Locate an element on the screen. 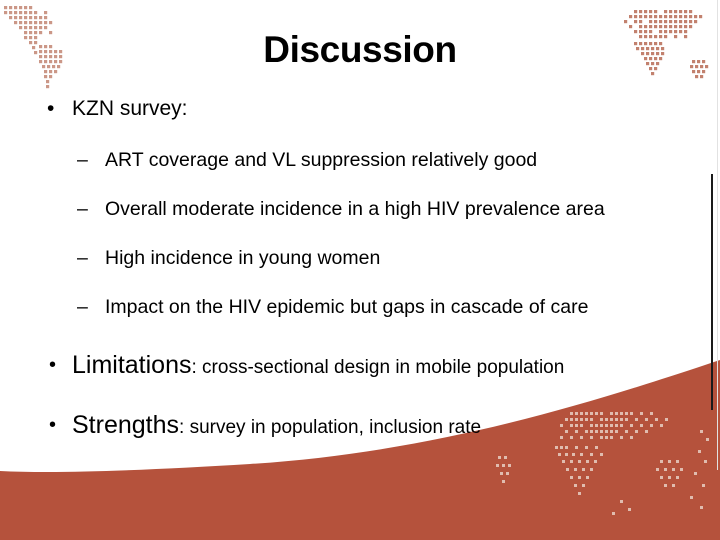  bullet-text: KZN survey: is located at coordinates (130, 108).